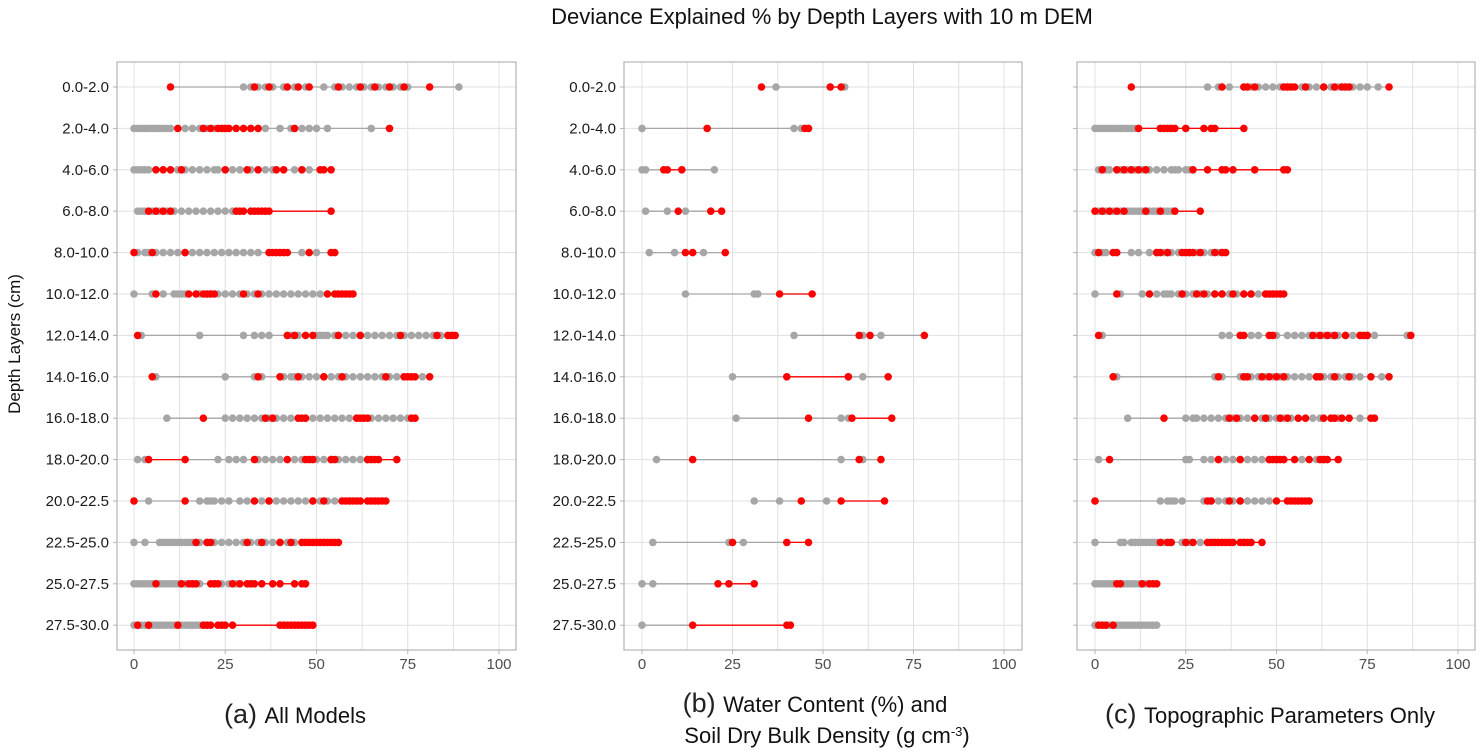 This screenshot has width=1480, height=752. Describe the element at coordinates (819, 501) in the screenshot. I see `depth-row-20.0-22.5` at that location.